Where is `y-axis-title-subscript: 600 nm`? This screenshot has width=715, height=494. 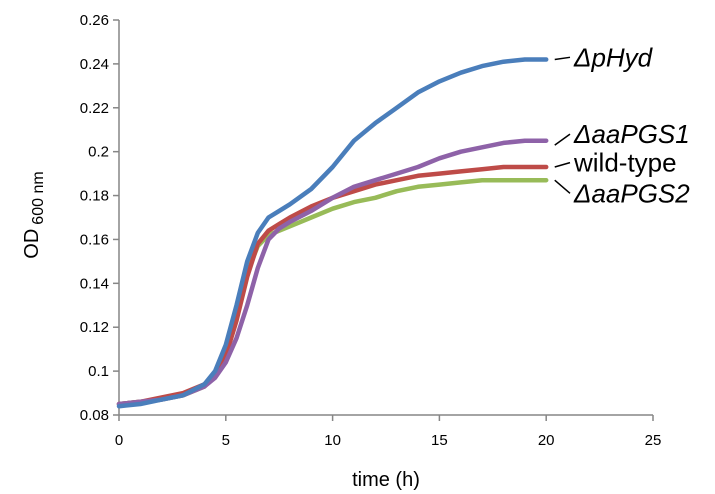
y-axis-title-subscript: 600 nm is located at coordinates (38, 197).